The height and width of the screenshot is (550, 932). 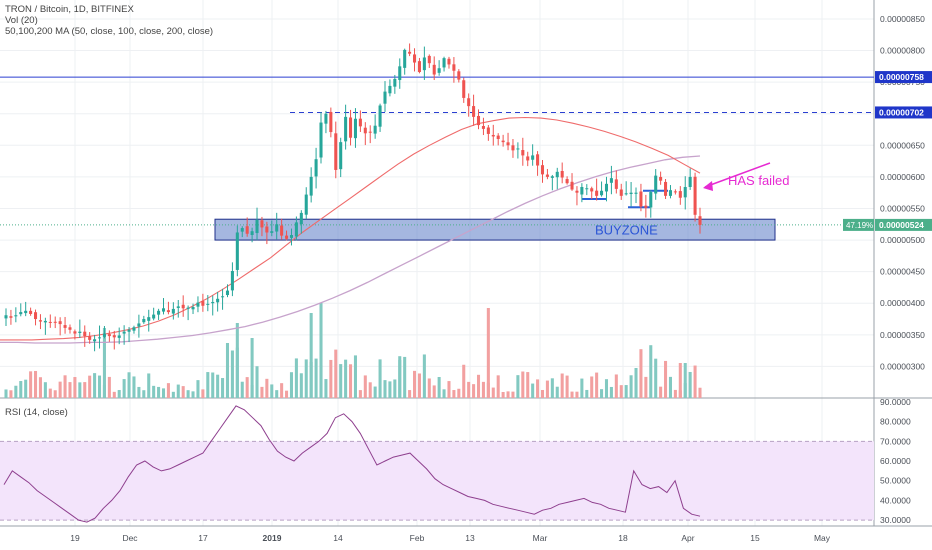 I want to click on current-price-tag: 0.00000524, so click(x=901, y=225).